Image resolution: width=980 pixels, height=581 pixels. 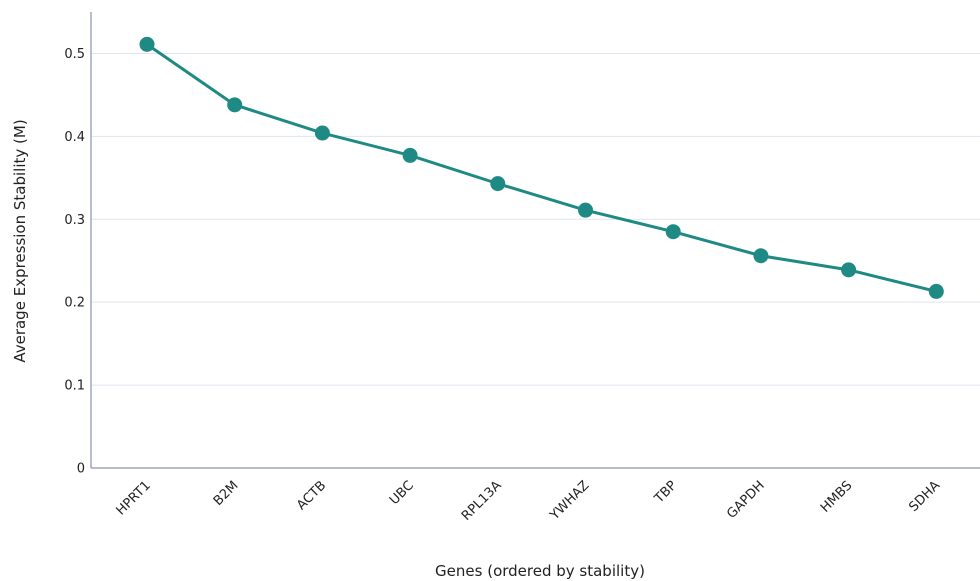 What do you see at coordinates (665, 492) in the screenshot?
I see `x-tick-label: TBP` at bounding box center [665, 492].